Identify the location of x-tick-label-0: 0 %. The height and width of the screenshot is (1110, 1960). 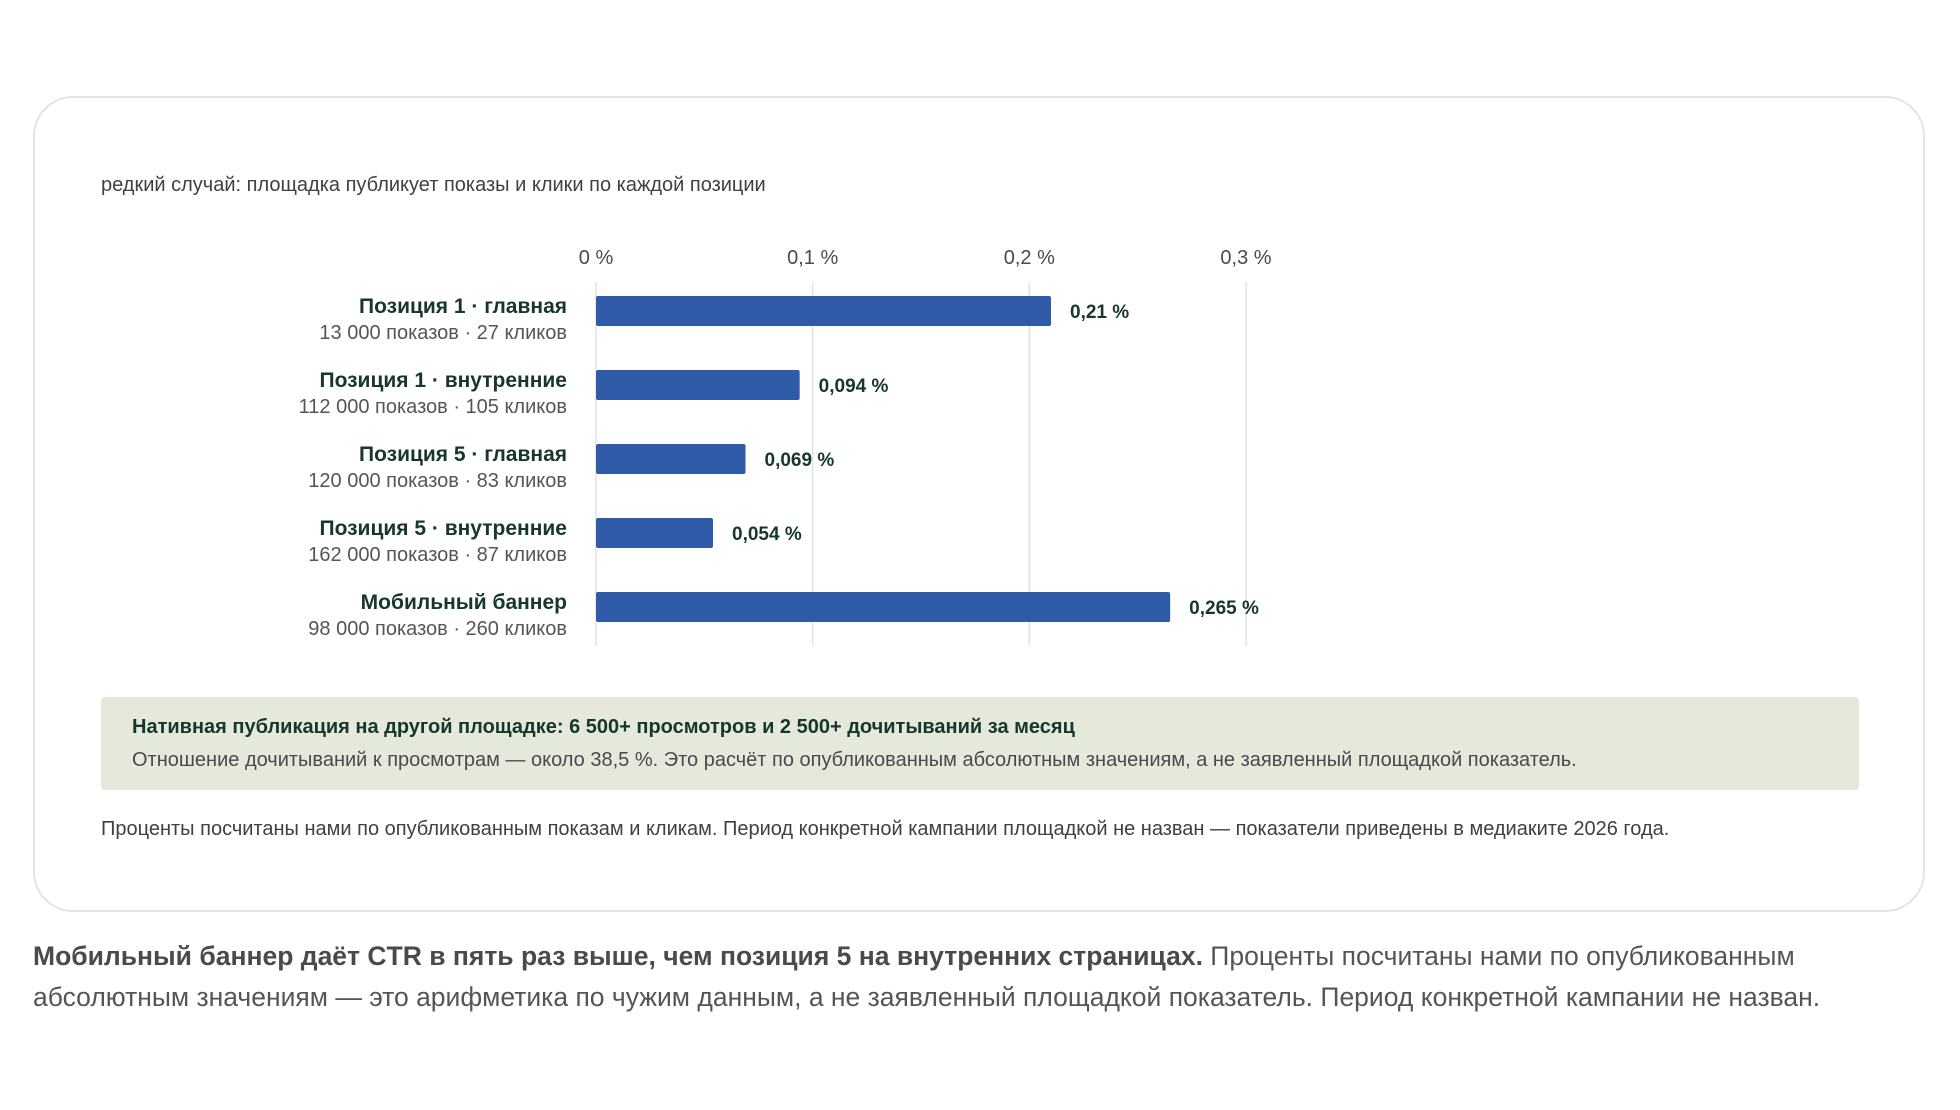
(596, 258).